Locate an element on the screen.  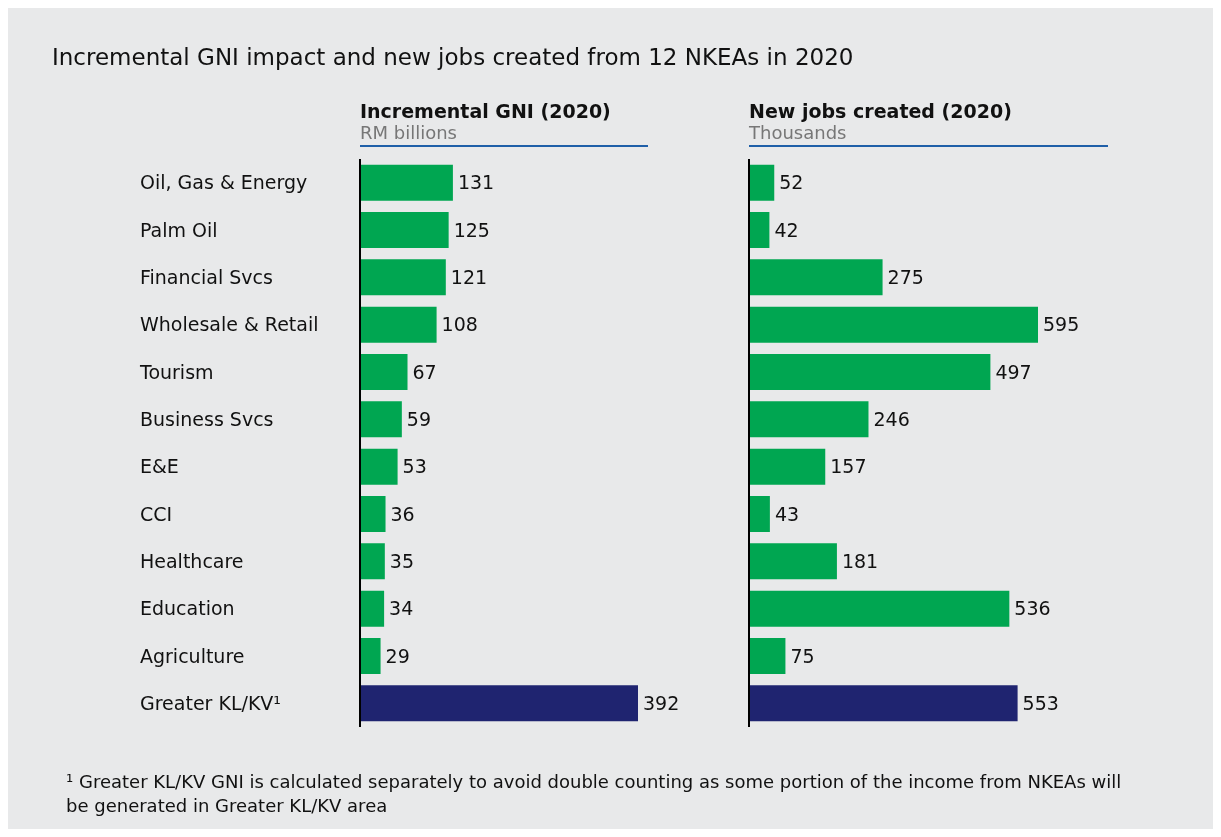
y-tick-label: E&E is located at coordinates (159, 466).